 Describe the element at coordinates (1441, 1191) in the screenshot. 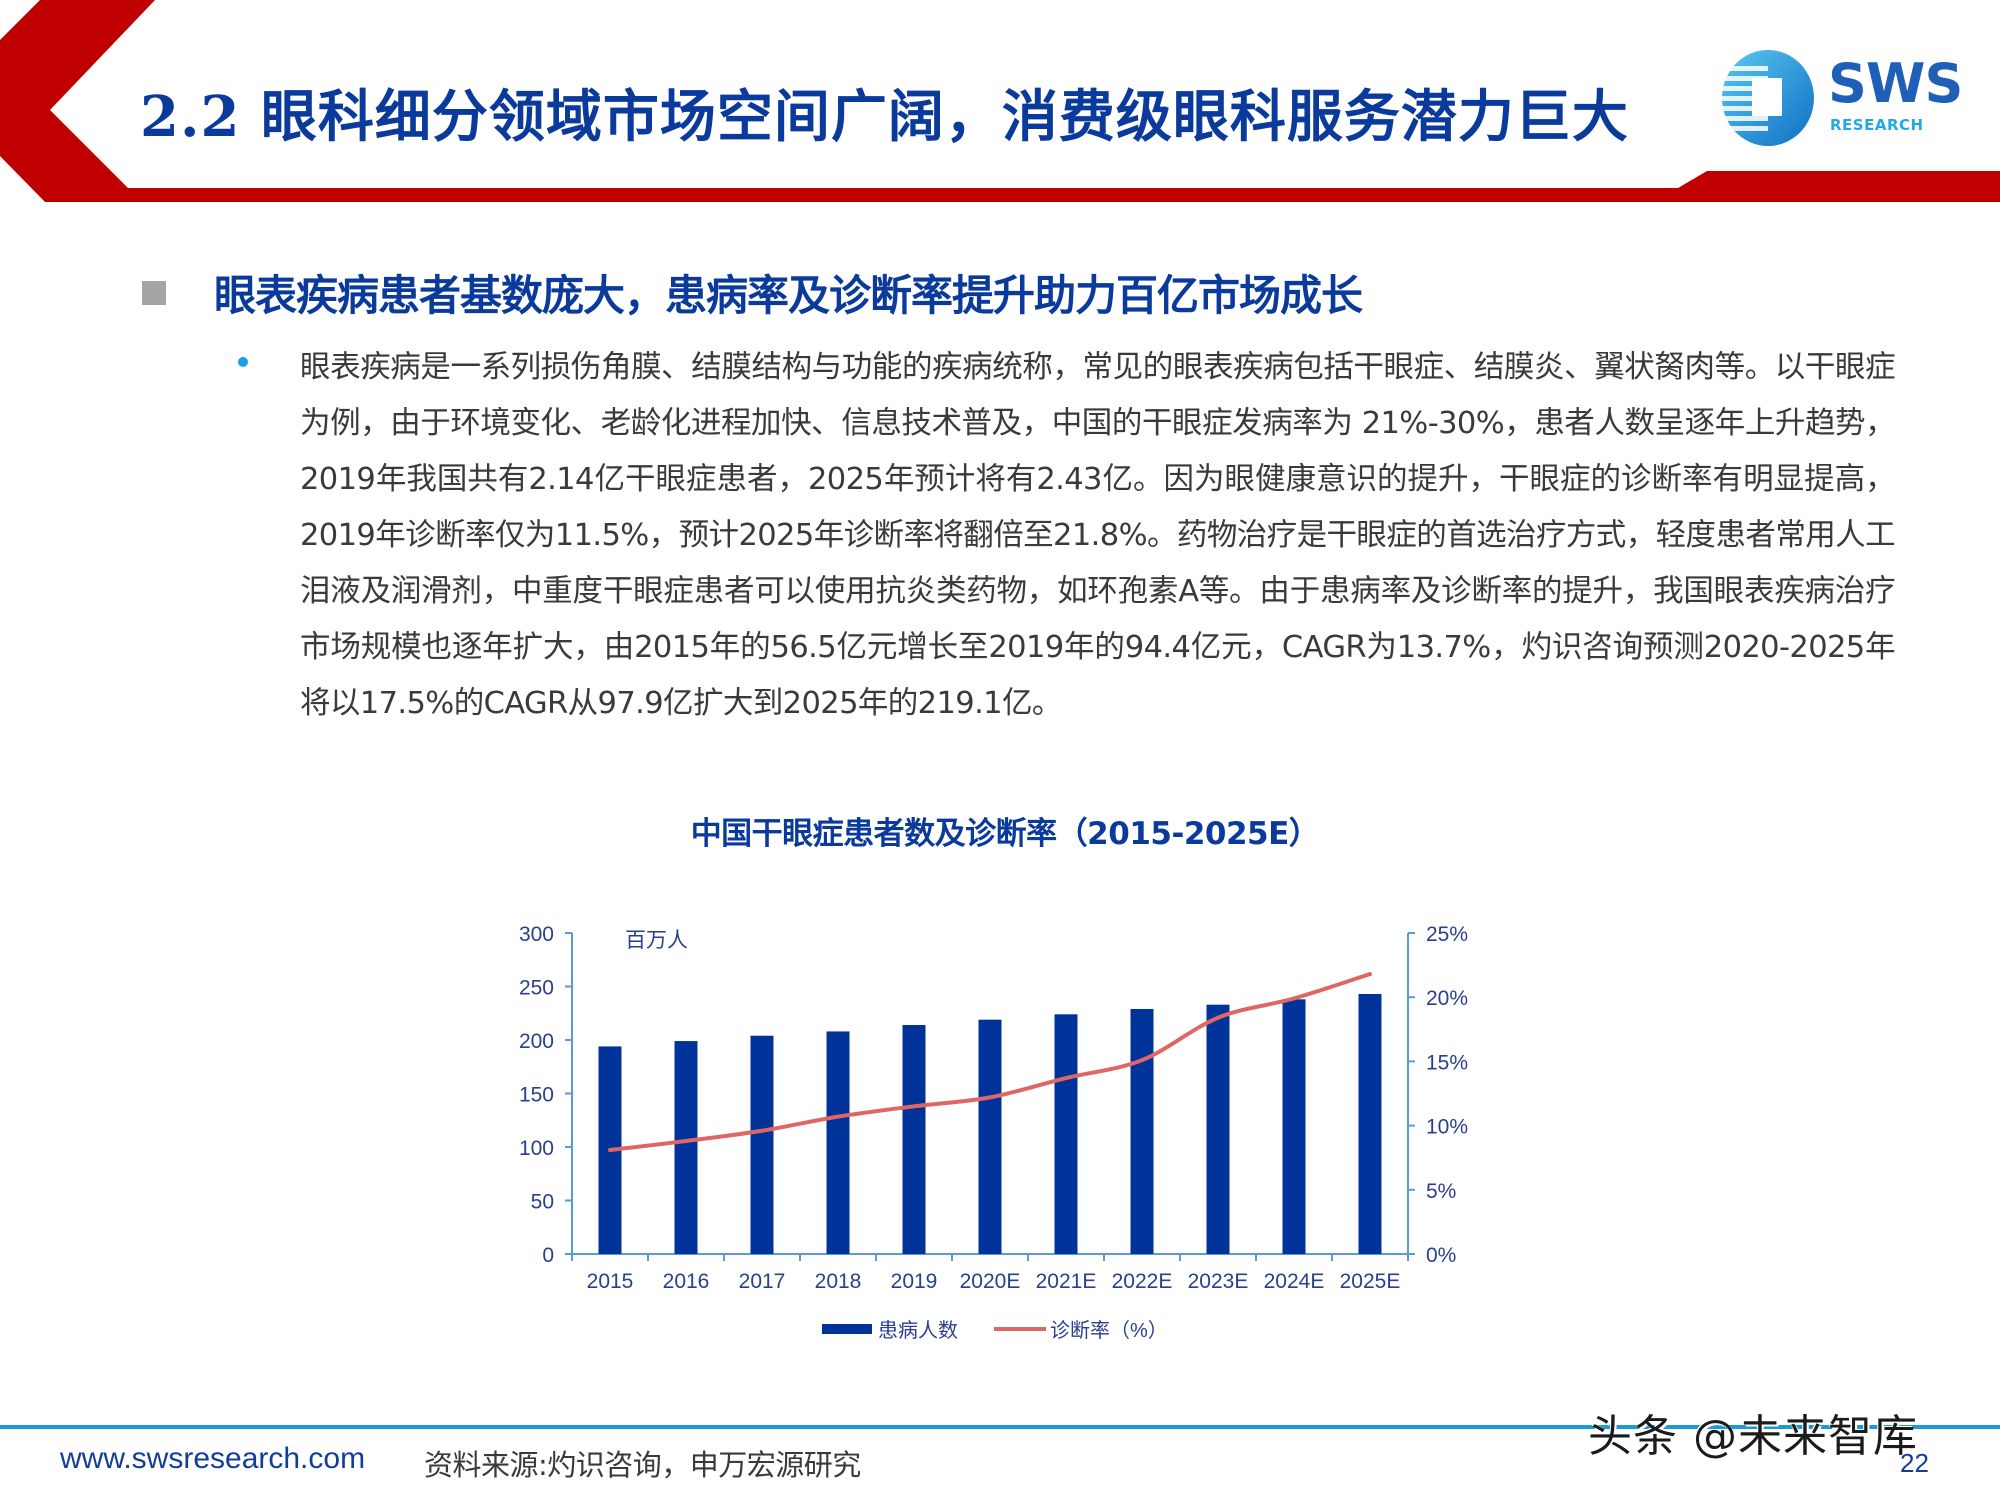

I see `right-axis-tick-label: 5%` at that location.